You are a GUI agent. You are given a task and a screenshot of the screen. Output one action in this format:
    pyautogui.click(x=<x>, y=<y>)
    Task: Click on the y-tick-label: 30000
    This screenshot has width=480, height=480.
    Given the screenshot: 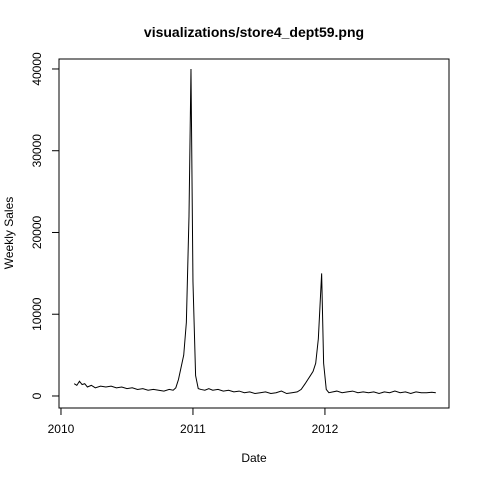 What is the action you would take?
    pyautogui.click(x=37, y=151)
    